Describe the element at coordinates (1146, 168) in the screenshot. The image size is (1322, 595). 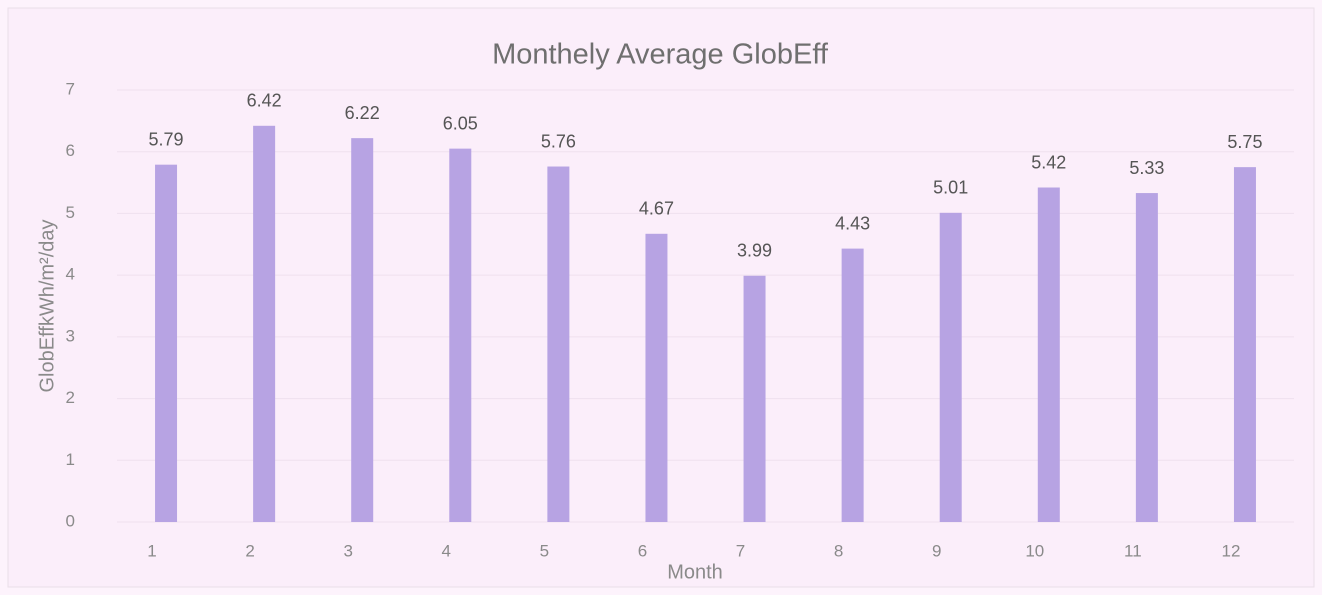
I see `data-label: 5.33` at that location.